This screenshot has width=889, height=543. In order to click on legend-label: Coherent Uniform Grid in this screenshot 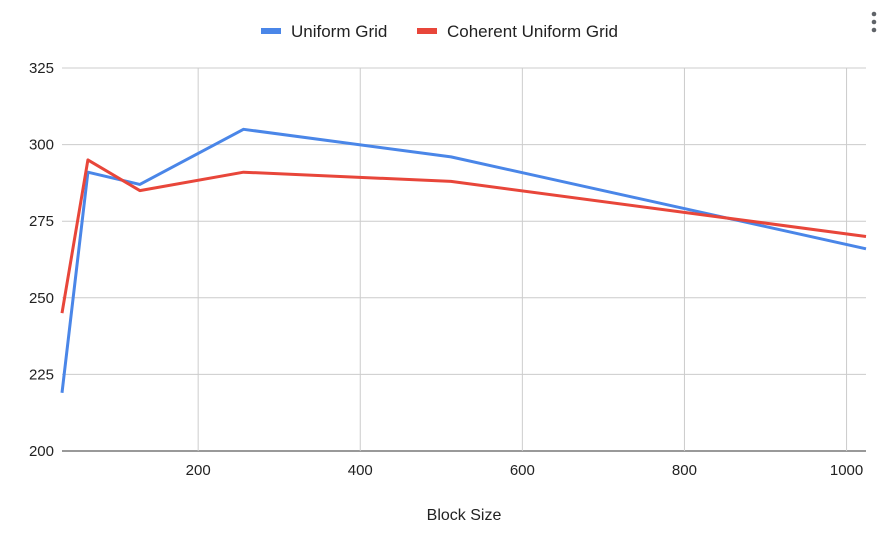, I will do `click(532, 31)`.